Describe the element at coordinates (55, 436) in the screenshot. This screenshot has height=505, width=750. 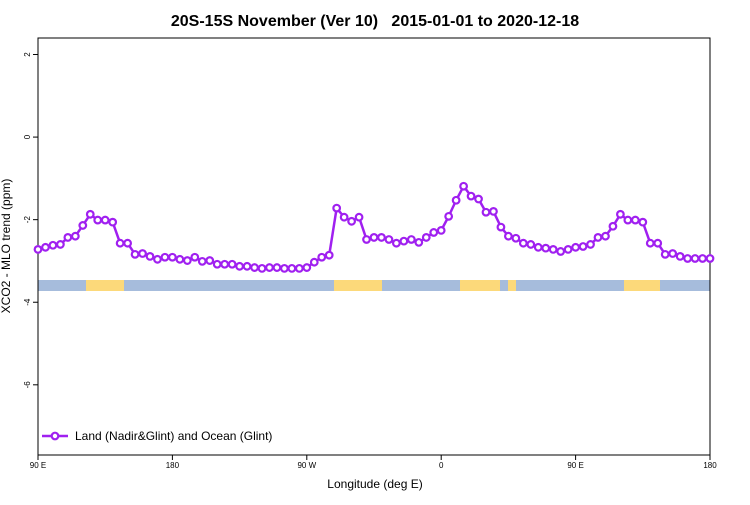
I see `legend-marker` at that location.